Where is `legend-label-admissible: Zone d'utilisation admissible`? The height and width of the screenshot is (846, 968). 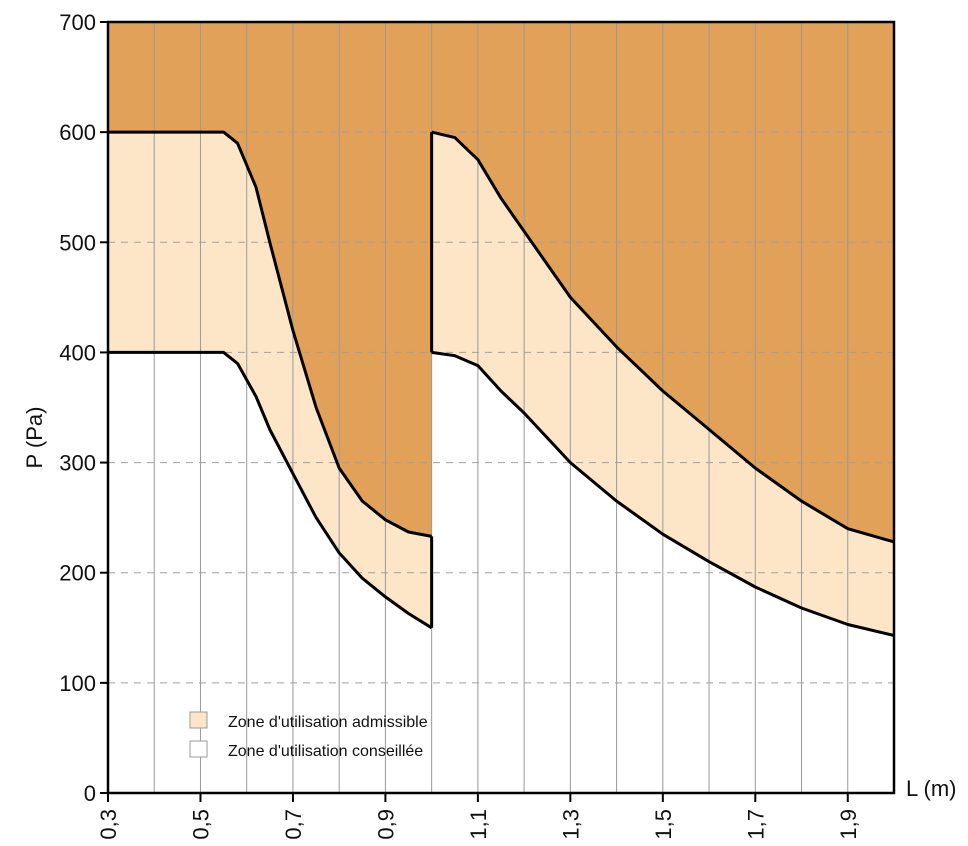 legend-label-admissible: Zone d'utilisation admissible is located at coordinates (328, 722).